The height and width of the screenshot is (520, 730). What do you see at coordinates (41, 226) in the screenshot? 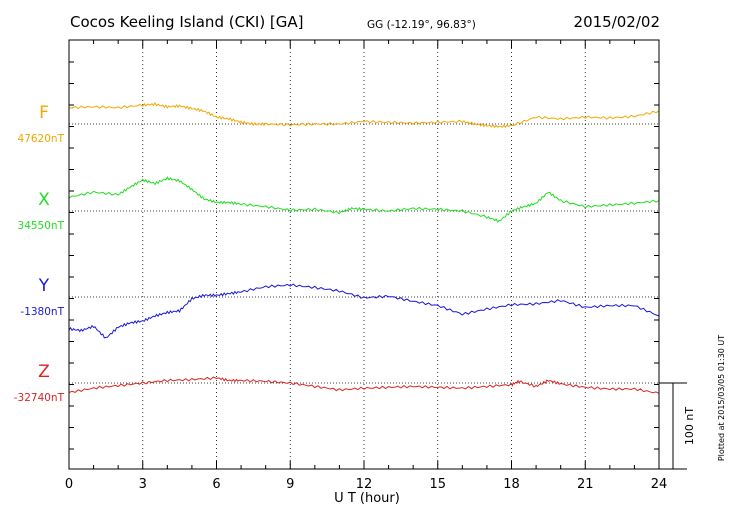
I see `series-baseline-x: 34550nT` at bounding box center [41, 226].